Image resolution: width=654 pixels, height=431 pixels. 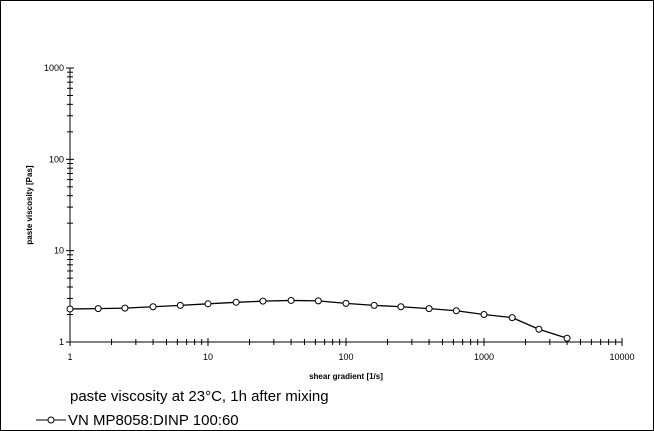 I want to click on legend-marker-swatch, so click(x=51, y=420).